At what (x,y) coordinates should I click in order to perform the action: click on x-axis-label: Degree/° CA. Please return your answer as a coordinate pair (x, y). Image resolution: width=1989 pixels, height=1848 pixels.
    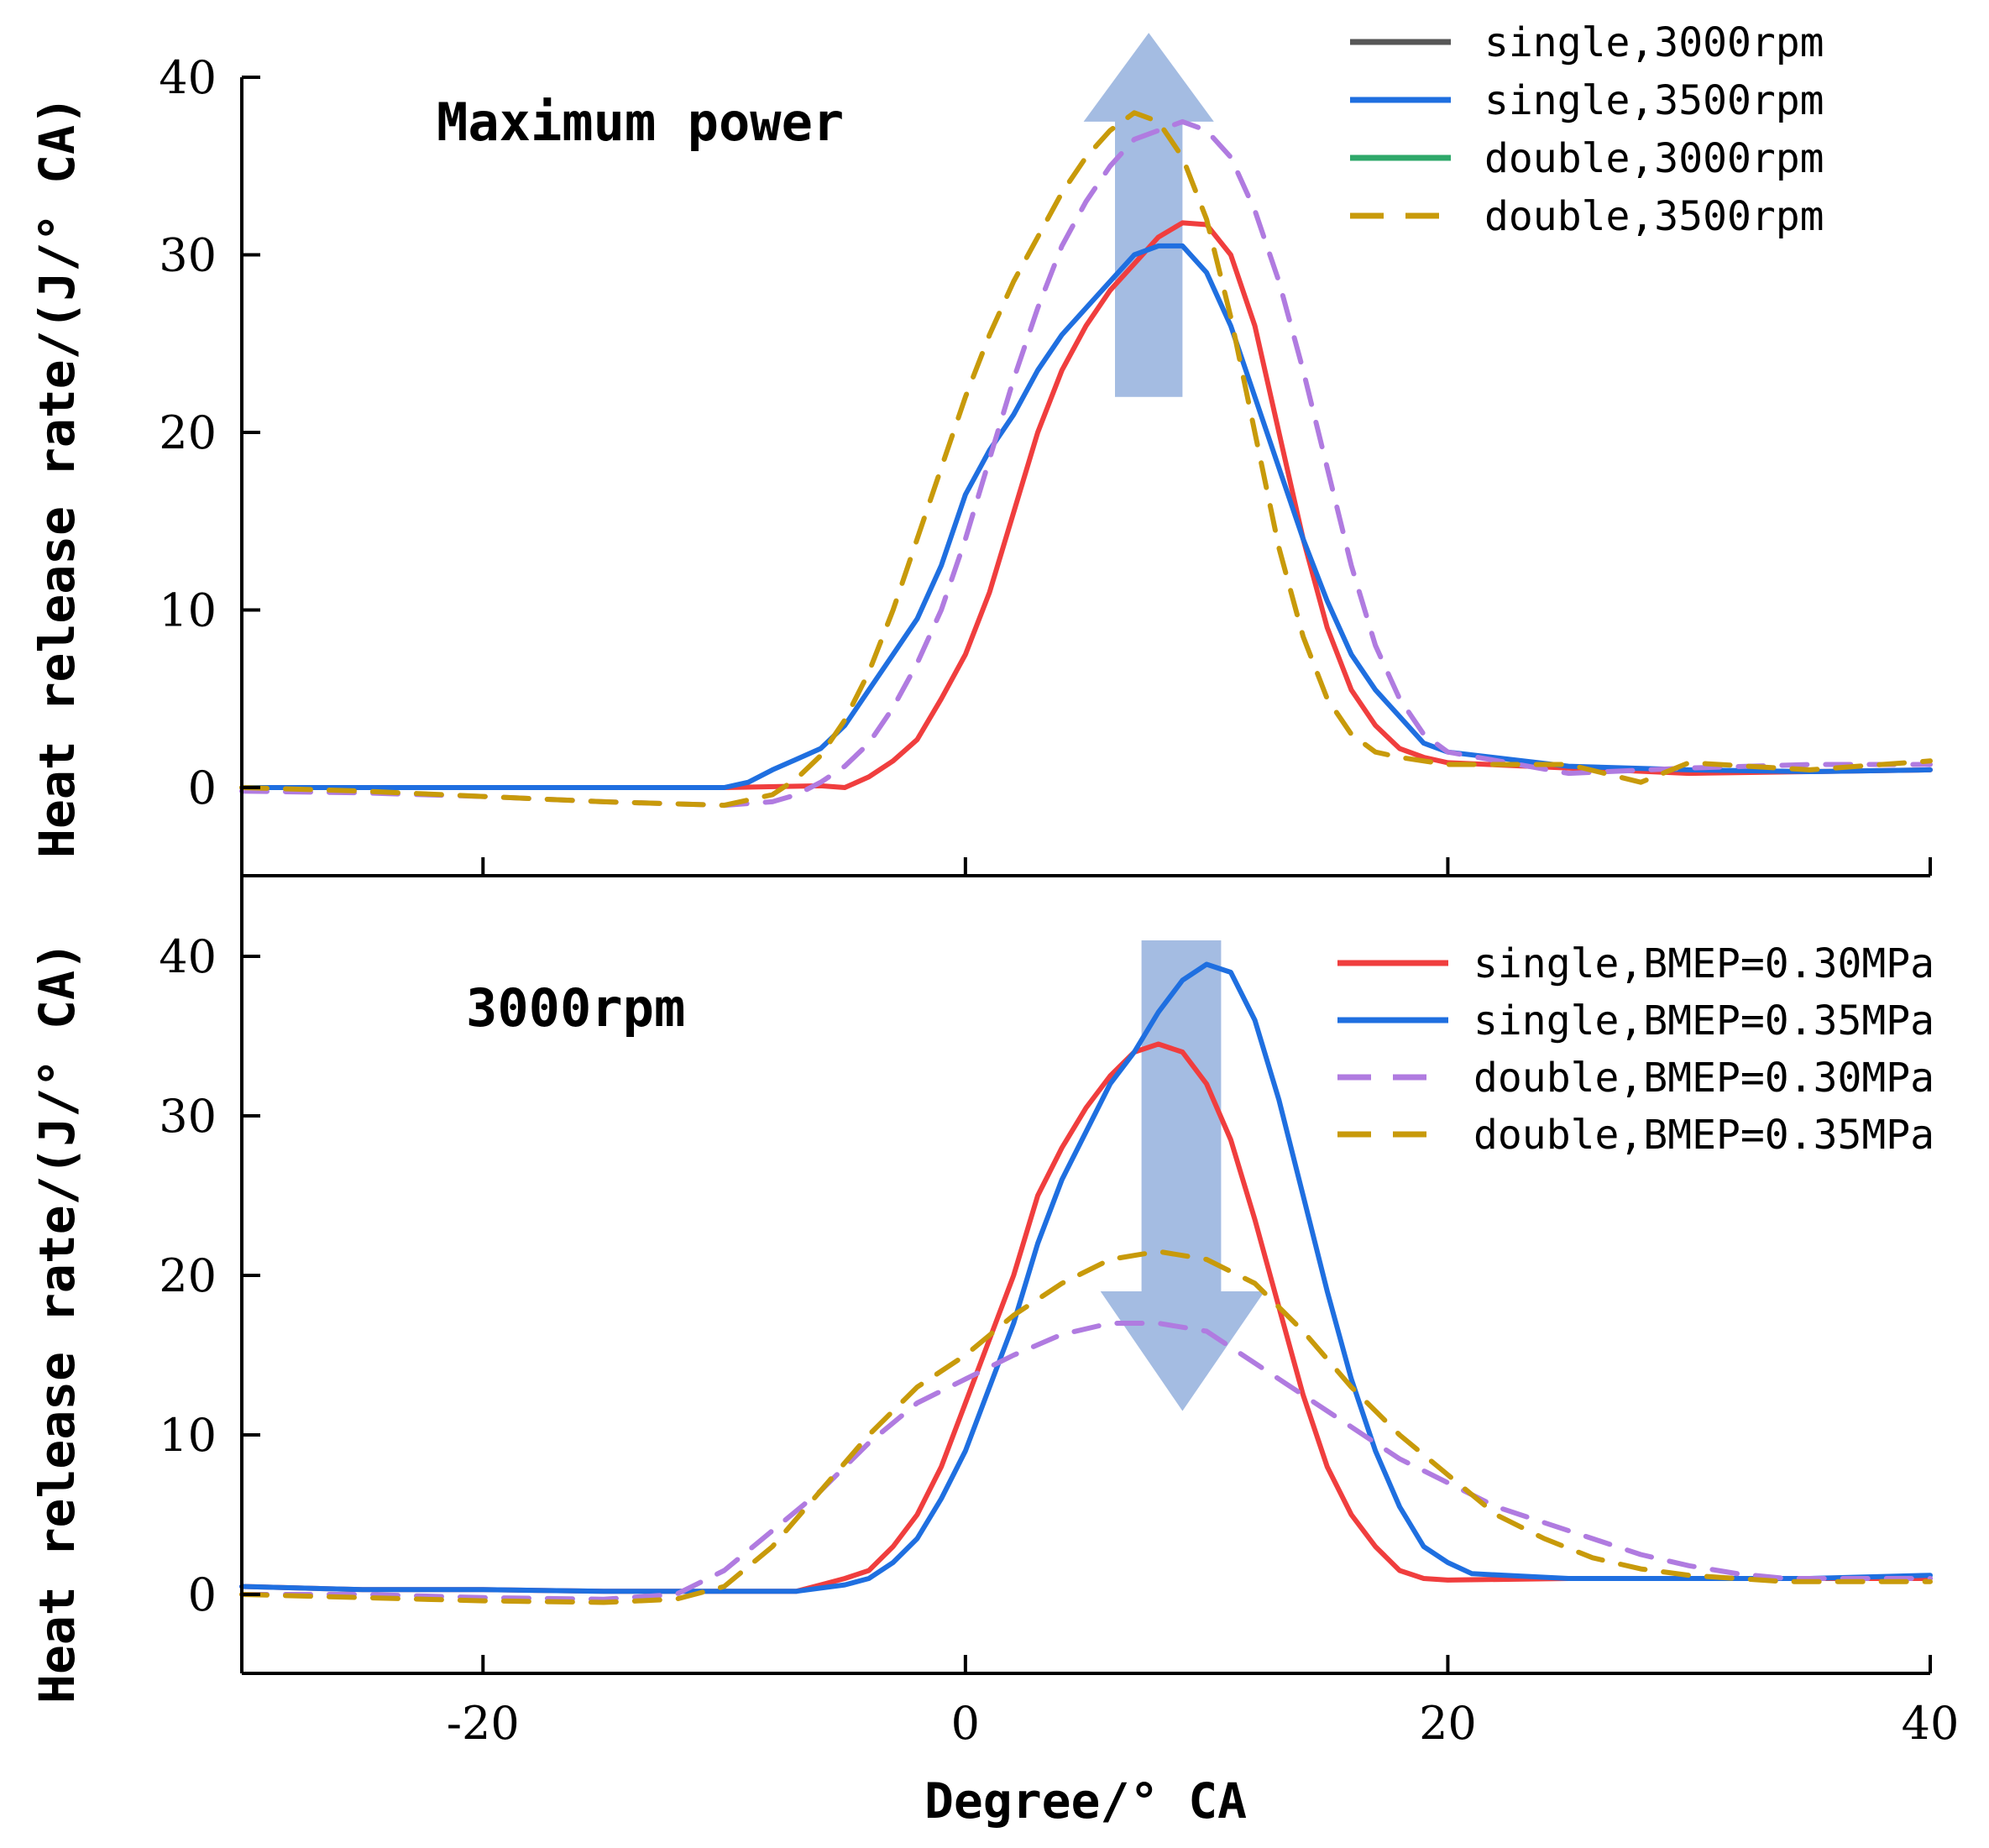
    Looking at the image, I should click on (1085, 1801).